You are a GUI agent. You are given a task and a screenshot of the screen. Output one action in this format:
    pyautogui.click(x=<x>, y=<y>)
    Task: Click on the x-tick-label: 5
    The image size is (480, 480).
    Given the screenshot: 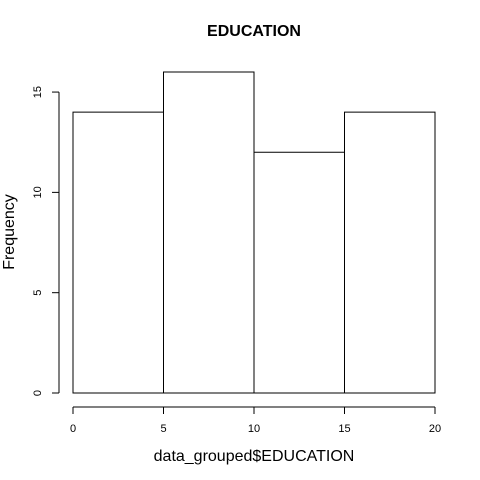 What is the action you would take?
    pyautogui.click(x=163, y=429)
    